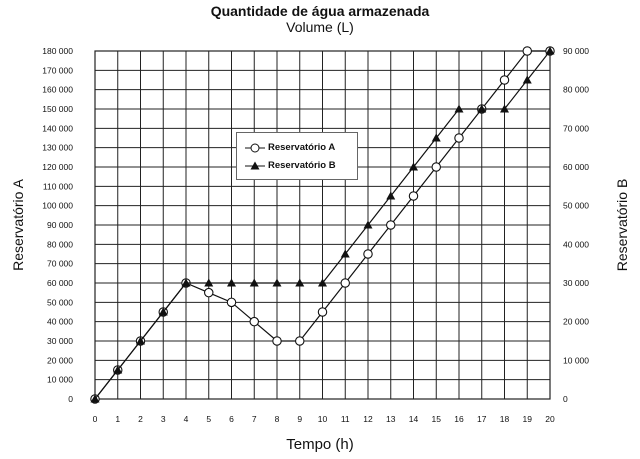 The image size is (640, 459). What do you see at coordinates (57, 70) in the screenshot?
I see `y-tick-label-left: 170 000` at bounding box center [57, 70].